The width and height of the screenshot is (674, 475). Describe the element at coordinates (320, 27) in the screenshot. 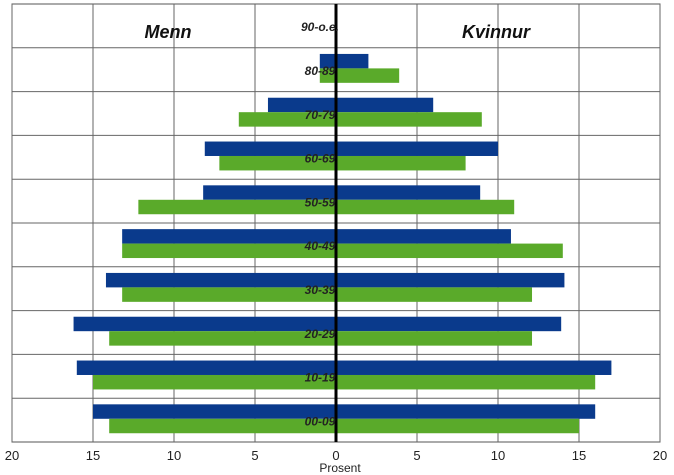

I see `age-label: 90-o.e.` at that location.